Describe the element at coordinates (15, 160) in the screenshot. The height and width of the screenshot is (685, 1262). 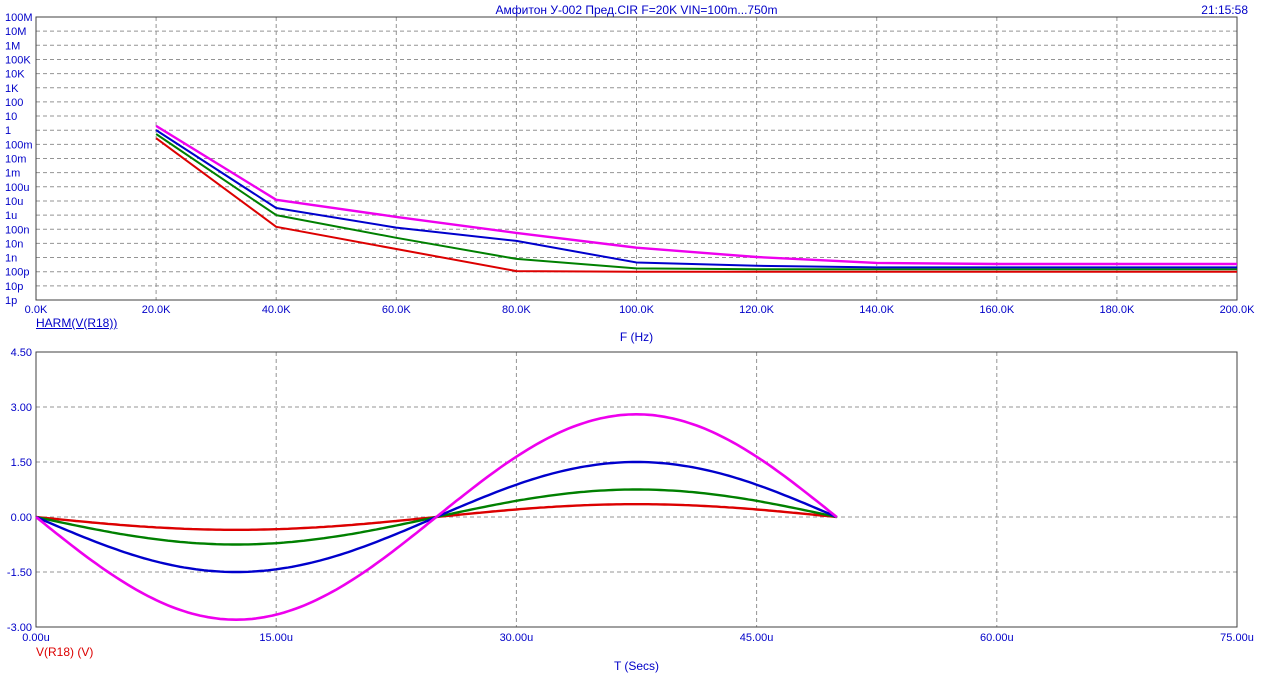
I see `harmonic-y-tick-label: 10m` at that location.